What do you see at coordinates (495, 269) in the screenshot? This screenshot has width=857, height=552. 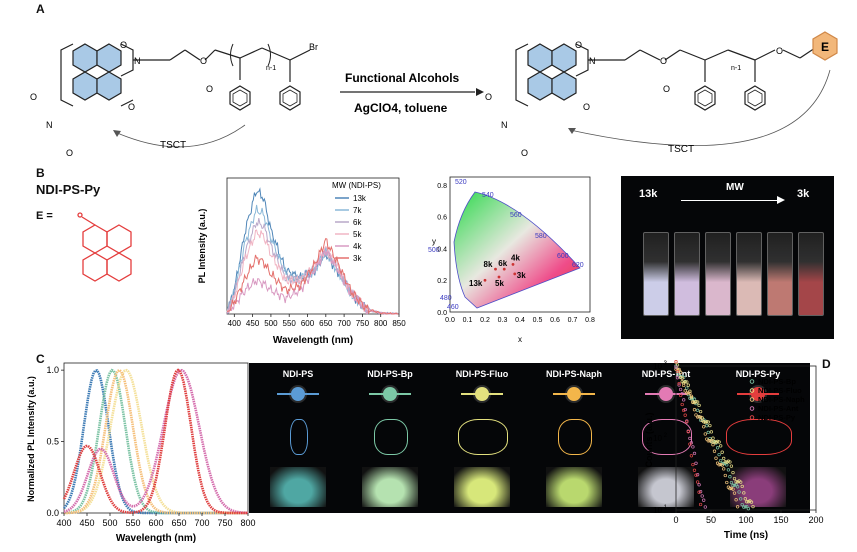 I see `cie-point-8k` at bounding box center [495, 269].